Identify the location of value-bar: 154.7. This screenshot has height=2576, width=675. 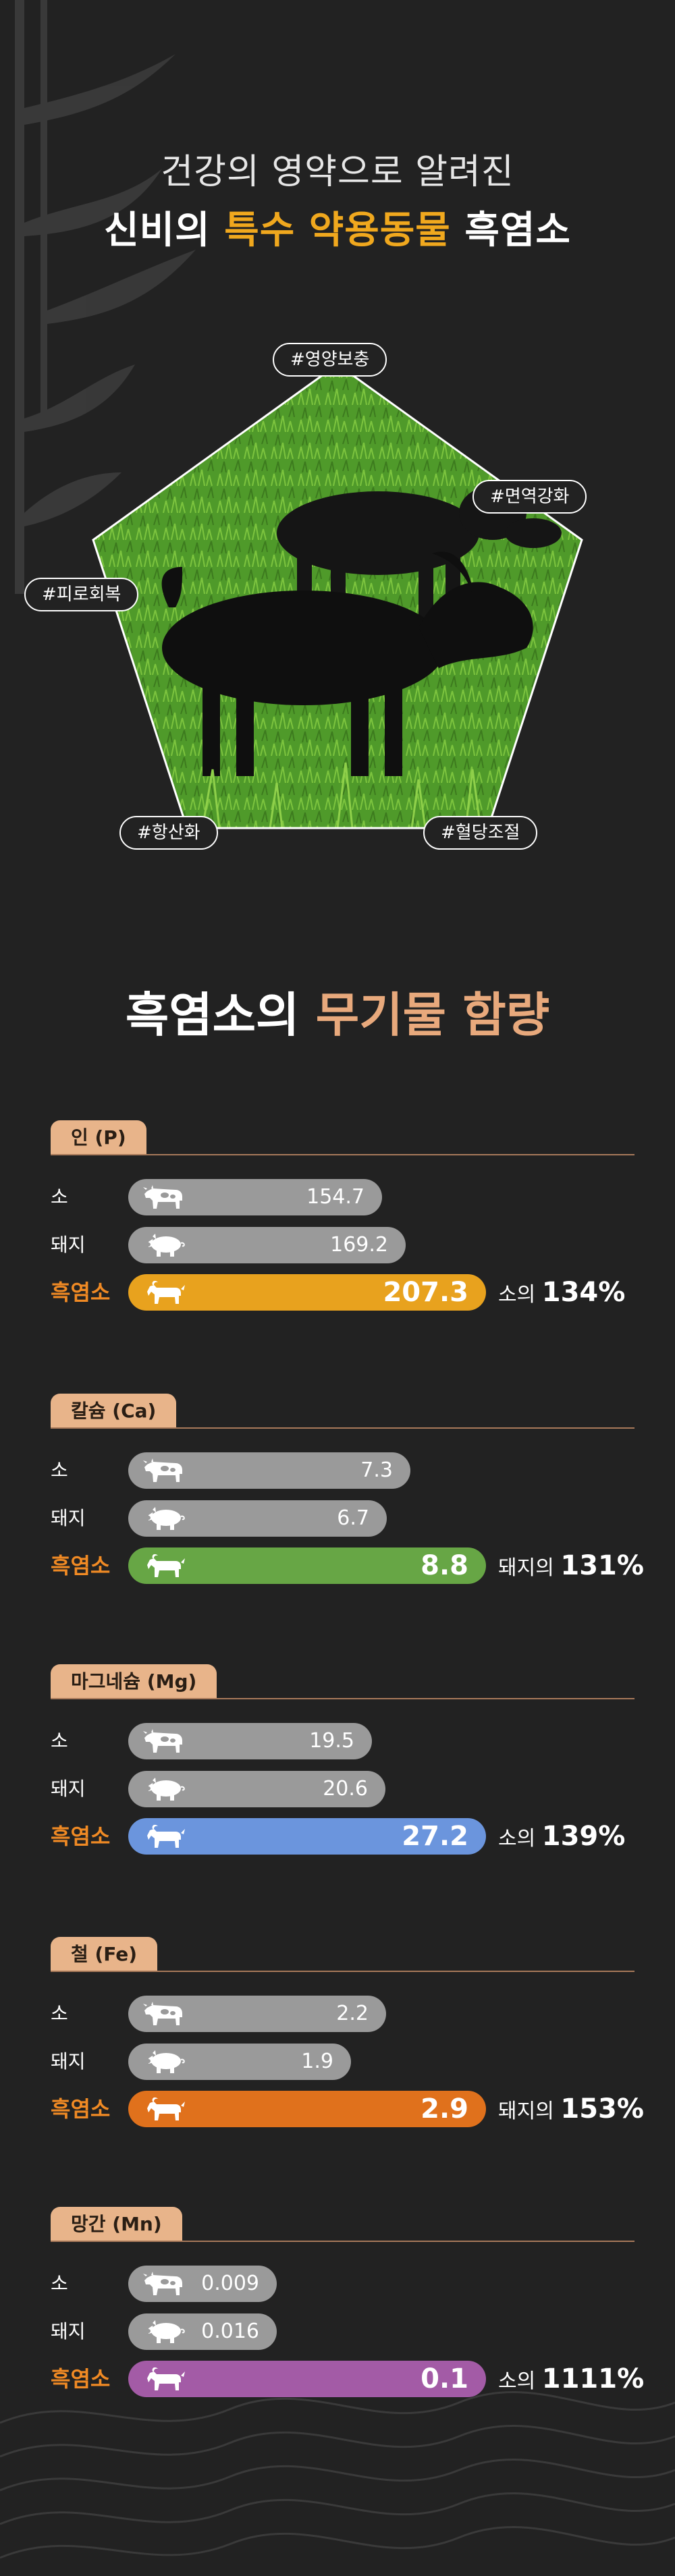
(255, 1197).